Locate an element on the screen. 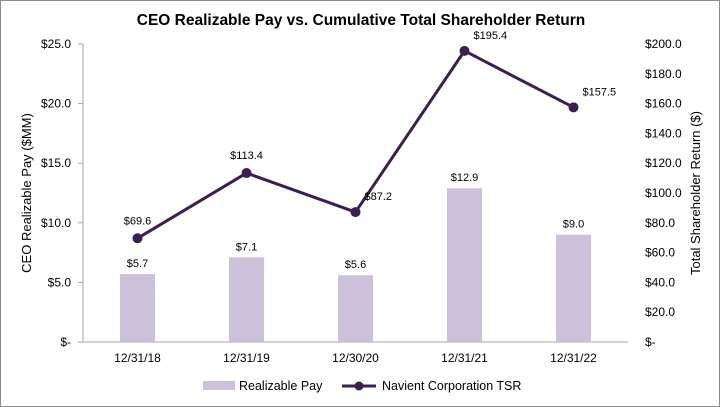  left-tick-label: $20.0 is located at coordinates (56, 104).